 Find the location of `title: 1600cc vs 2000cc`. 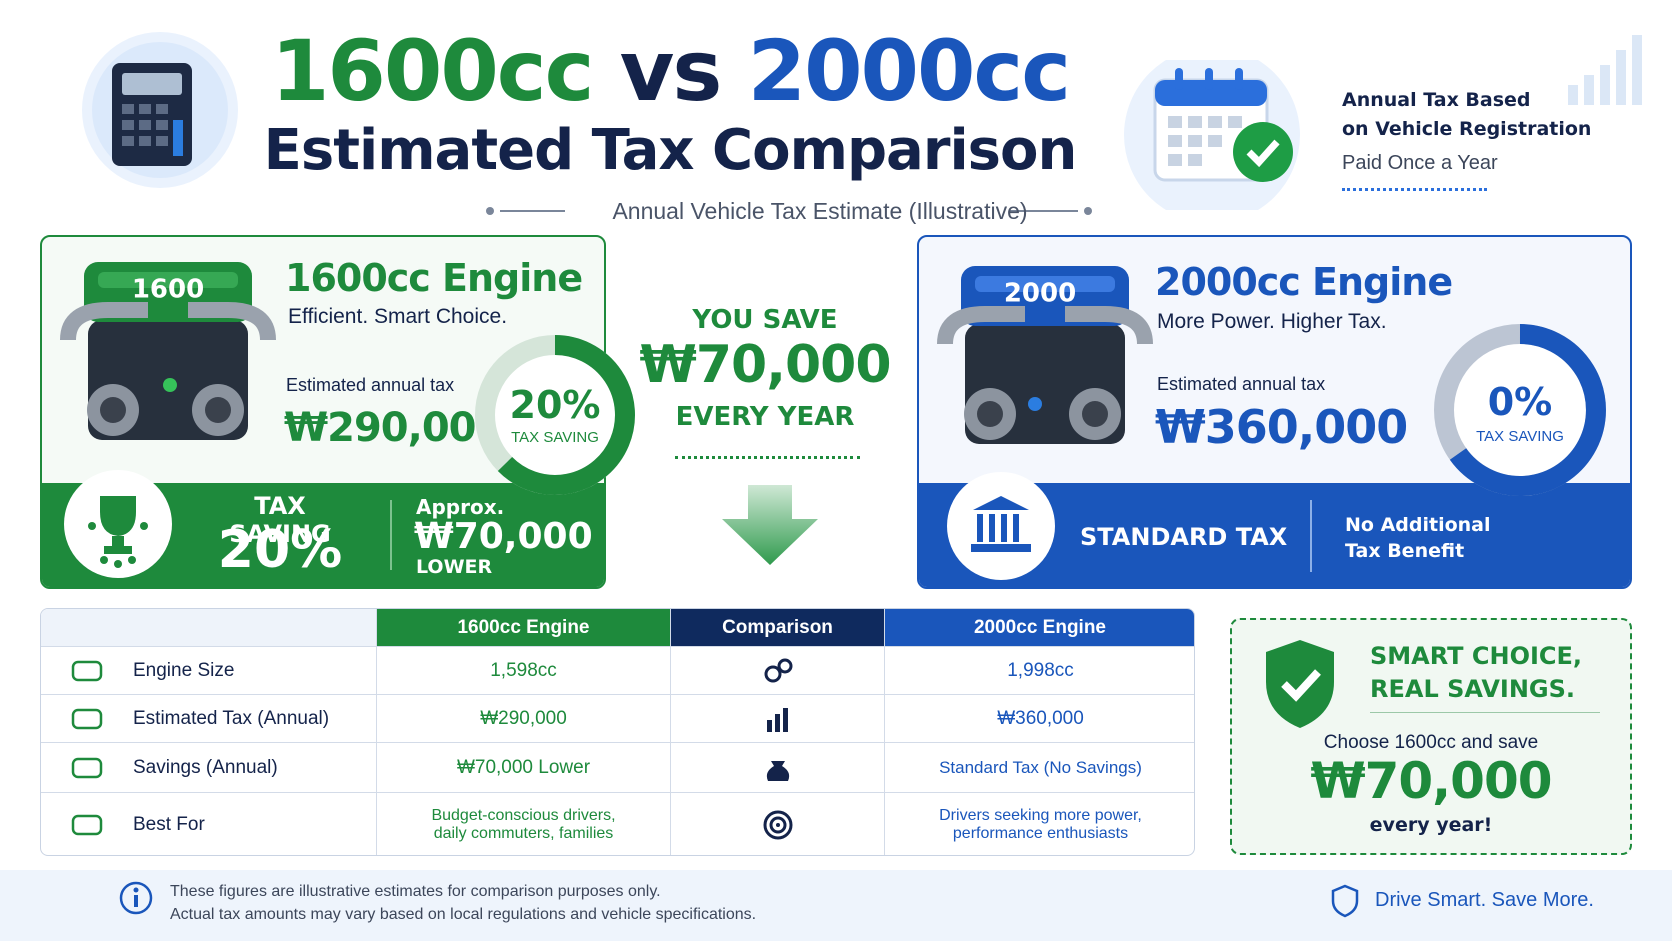

title: 1600cc vs 2000cc is located at coordinates (670, 71).